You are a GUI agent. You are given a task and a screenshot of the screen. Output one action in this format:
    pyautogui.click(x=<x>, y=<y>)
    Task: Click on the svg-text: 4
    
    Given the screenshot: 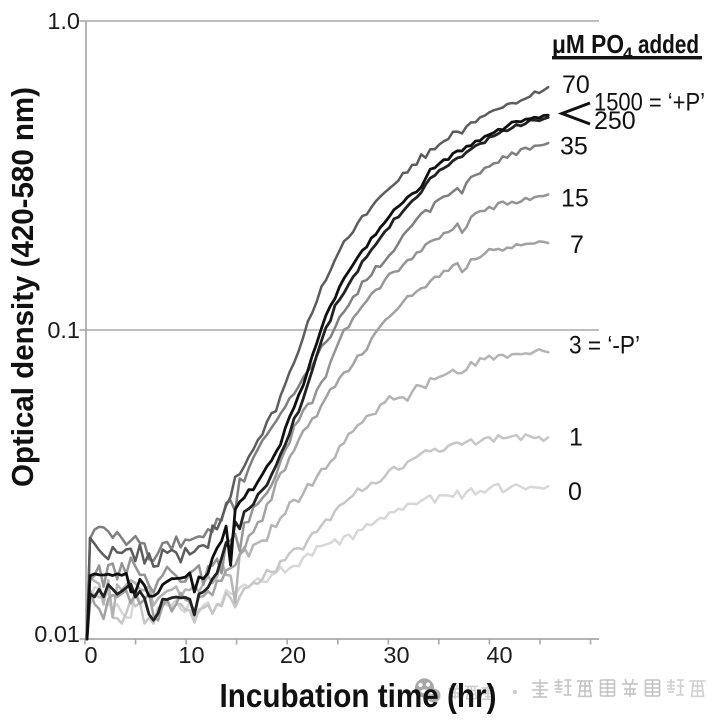 What is the action you would take?
    pyautogui.click(x=628, y=53)
    